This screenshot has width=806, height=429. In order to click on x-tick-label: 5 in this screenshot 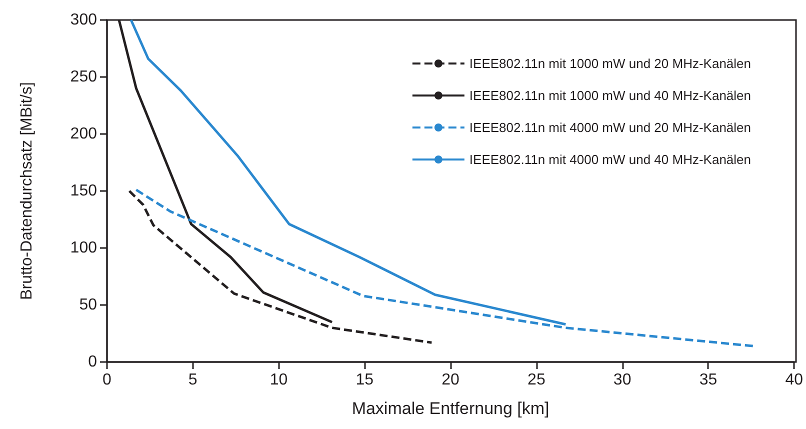, I will do `click(193, 380)`.